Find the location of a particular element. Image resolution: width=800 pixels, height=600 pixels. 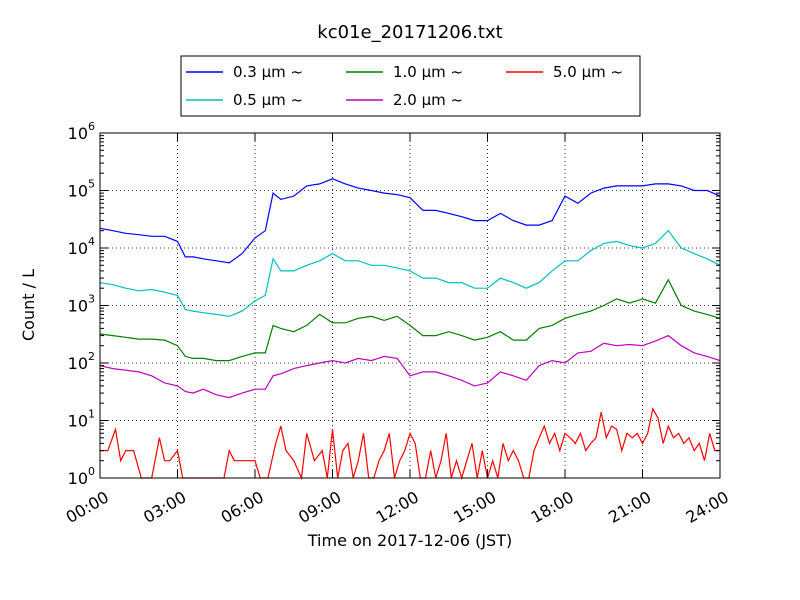

y-tick-label: 10⁵ is located at coordinates (81, 189).